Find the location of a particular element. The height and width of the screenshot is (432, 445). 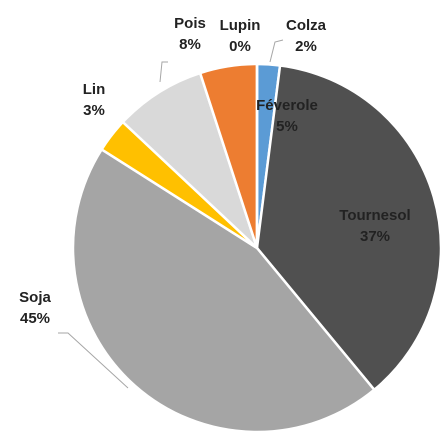

slice-value: 37% is located at coordinates (375, 236).